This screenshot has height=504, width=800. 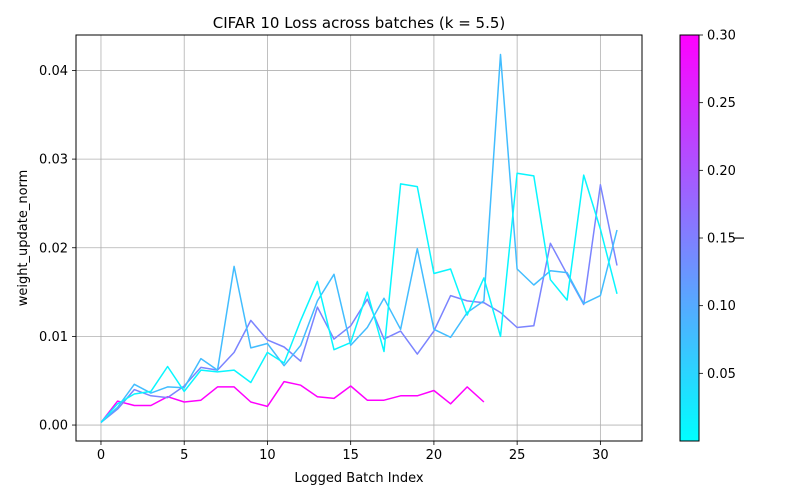 I want to click on x-tick-label: 25, so click(x=517, y=455).